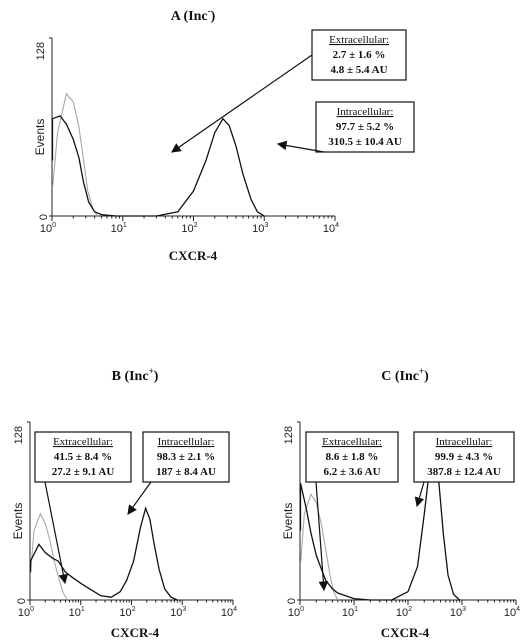 The height and width of the screenshot is (641, 520). I want to click on annotation-value: 27.2 ± 9.1 AU, so click(83, 472).